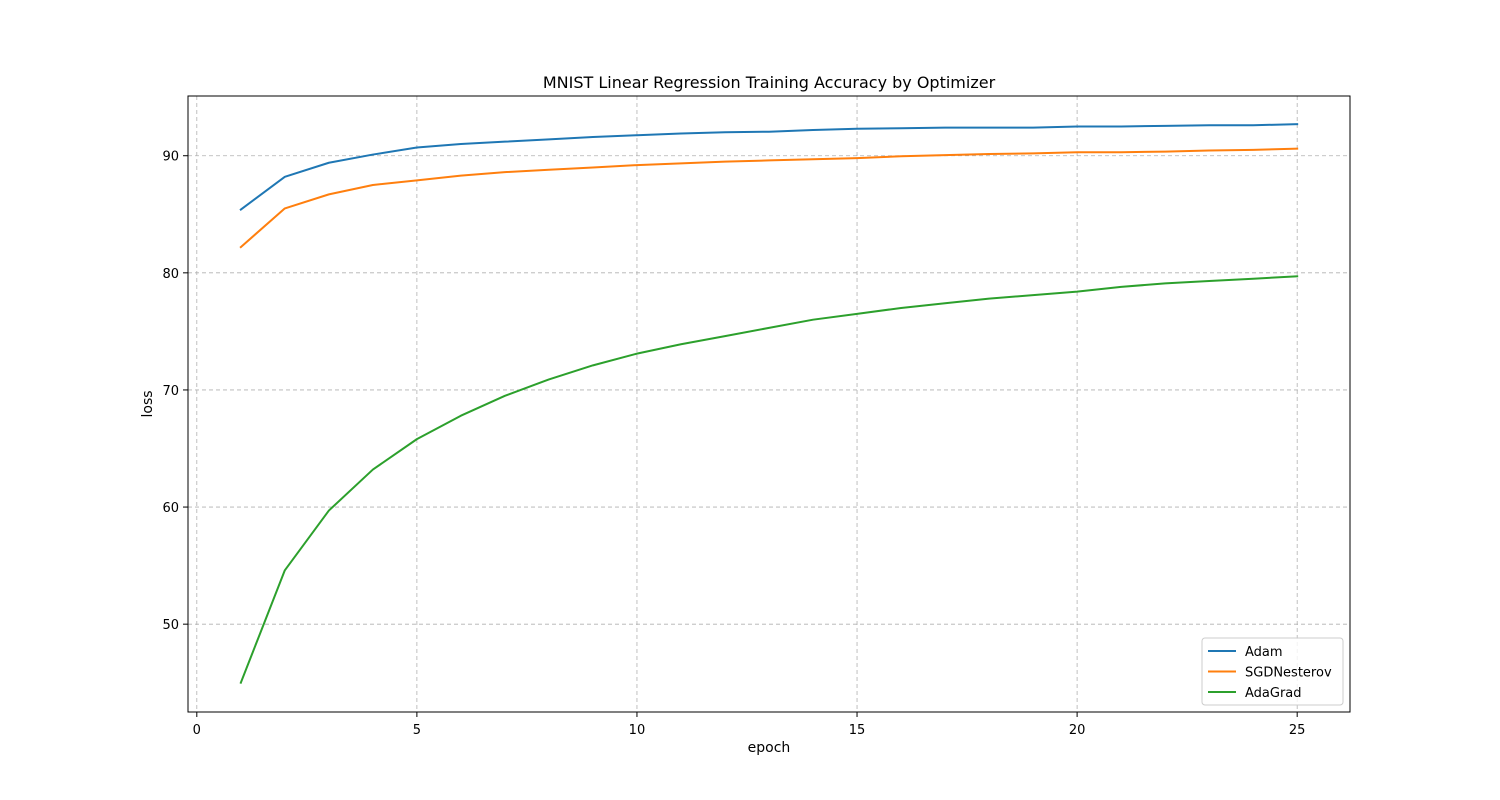 This screenshot has height=800, width=1500. What do you see at coordinates (170, 625) in the screenshot?
I see `y-tick-label: 50` at bounding box center [170, 625].